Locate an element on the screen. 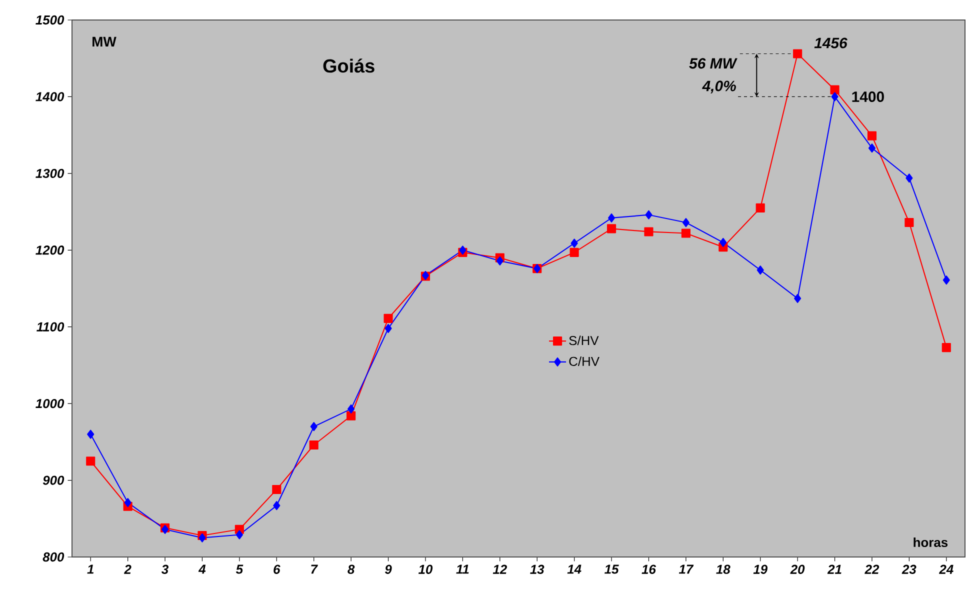 The height and width of the screenshot is (597, 971). annotation: 1456 is located at coordinates (831, 43).